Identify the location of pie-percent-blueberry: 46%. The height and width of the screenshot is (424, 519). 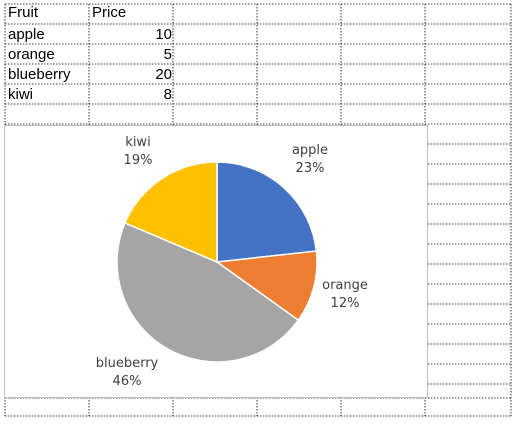
(127, 381).